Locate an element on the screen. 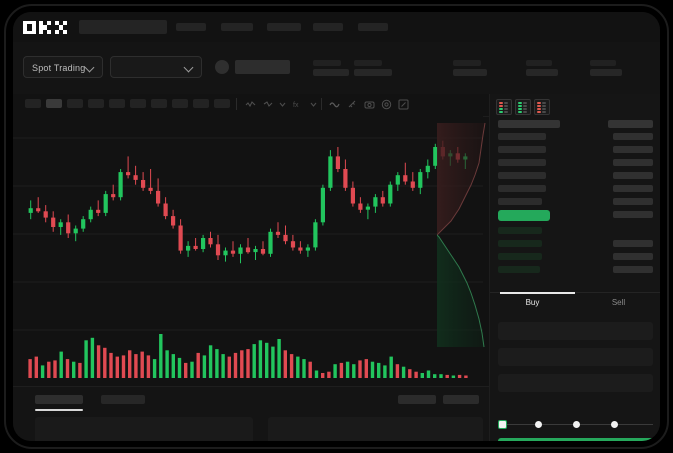  svg-text: fx is located at coordinates (296, 105).